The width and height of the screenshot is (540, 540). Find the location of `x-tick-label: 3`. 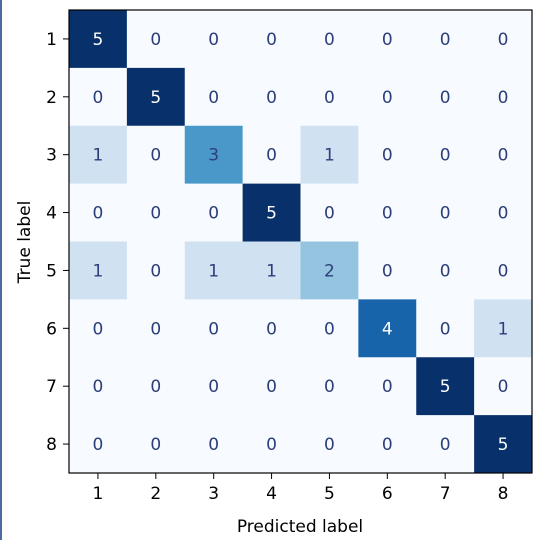

x-tick-label: 3 is located at coordinates (213, 494).